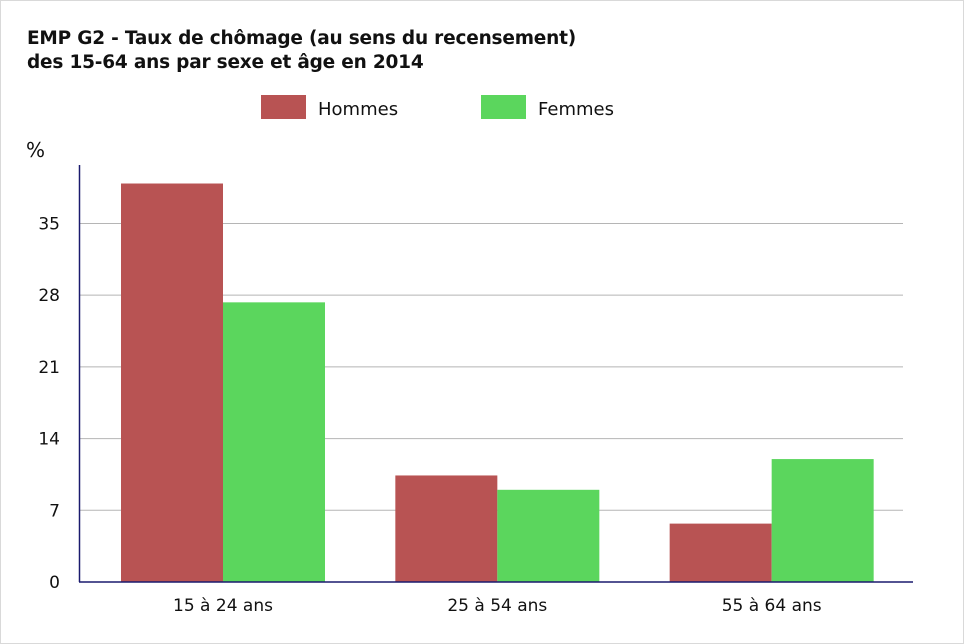 The width and height of the screenshot is (964, 644). Describe the element at coordinates (49, 440) in the screenshot. I see `y-tick-label-14: 14` at that location.